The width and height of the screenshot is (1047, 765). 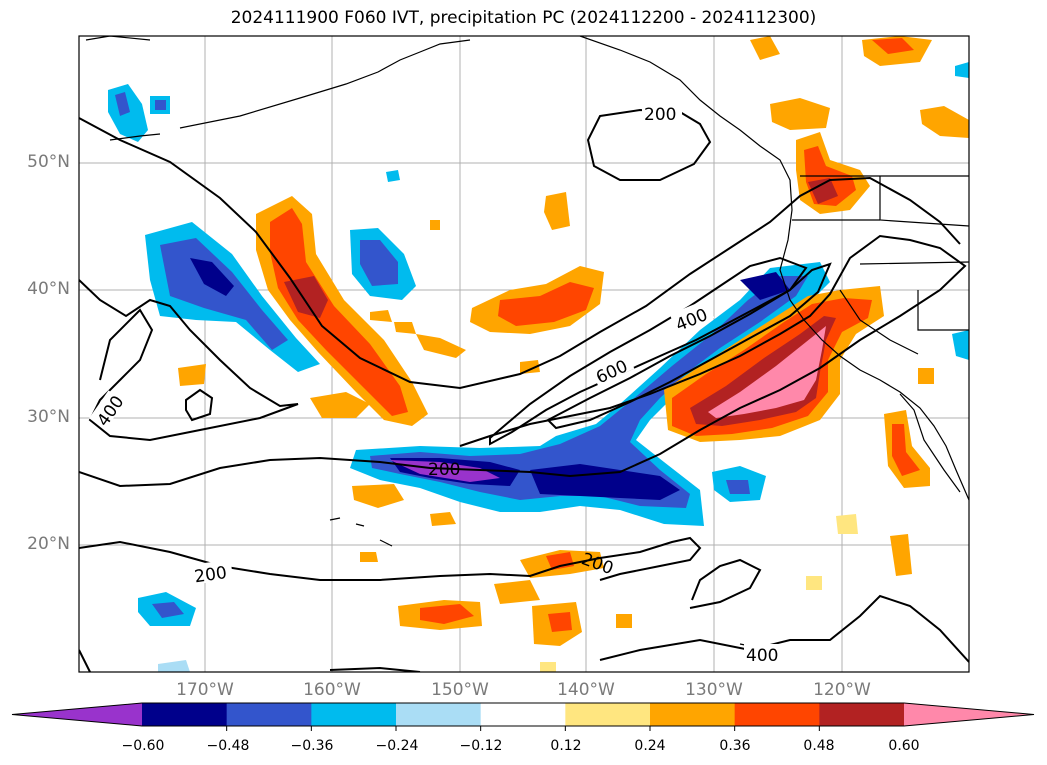 I want to click on colorbar-tick-label: 0.12, so click(x=566, y=746).